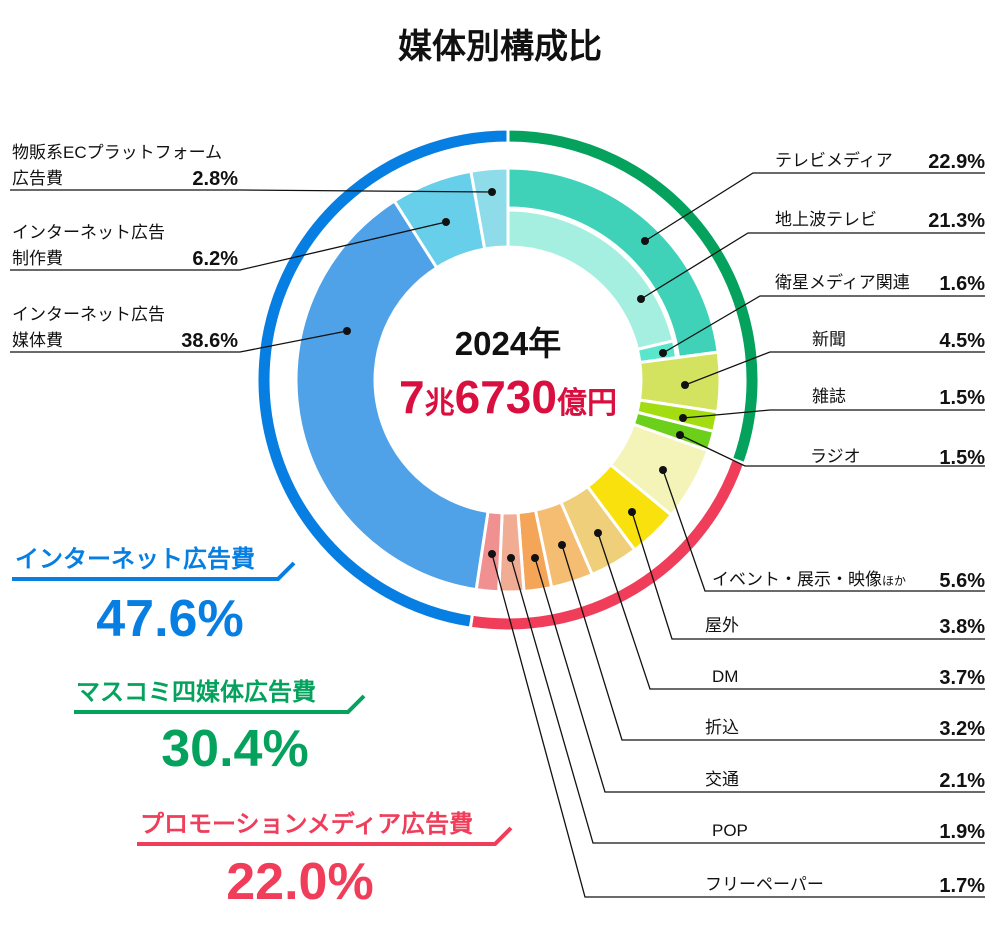 The width and height of the screenshot is (1000, 935). I want to click on segment-label-value: 4.5%, so click(962, 341).